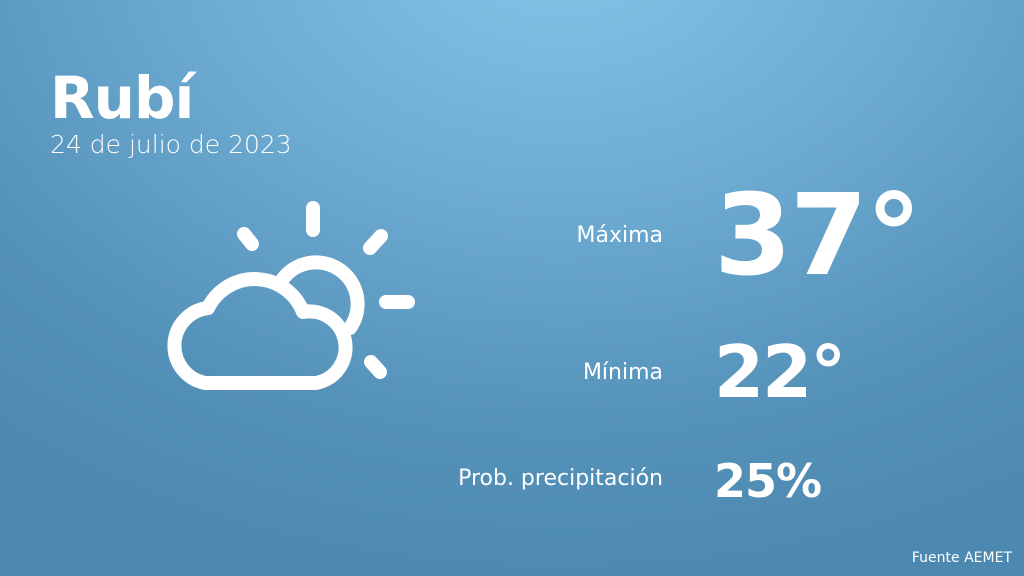 The width and height of the screenshot is (1024, 576). Describe the element at coordinates (818, 236) in the screenshot. I see `max-temp-value: 37°` at that location.